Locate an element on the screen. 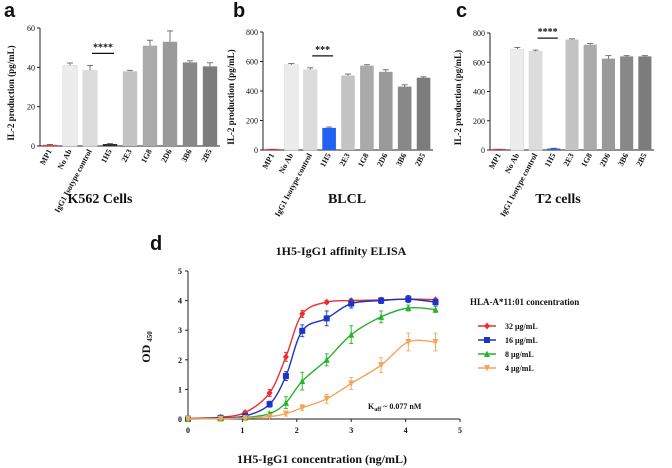  panel-d-legend-title: HLA-A*11:01 concentration is located at coordinates (524, 302).